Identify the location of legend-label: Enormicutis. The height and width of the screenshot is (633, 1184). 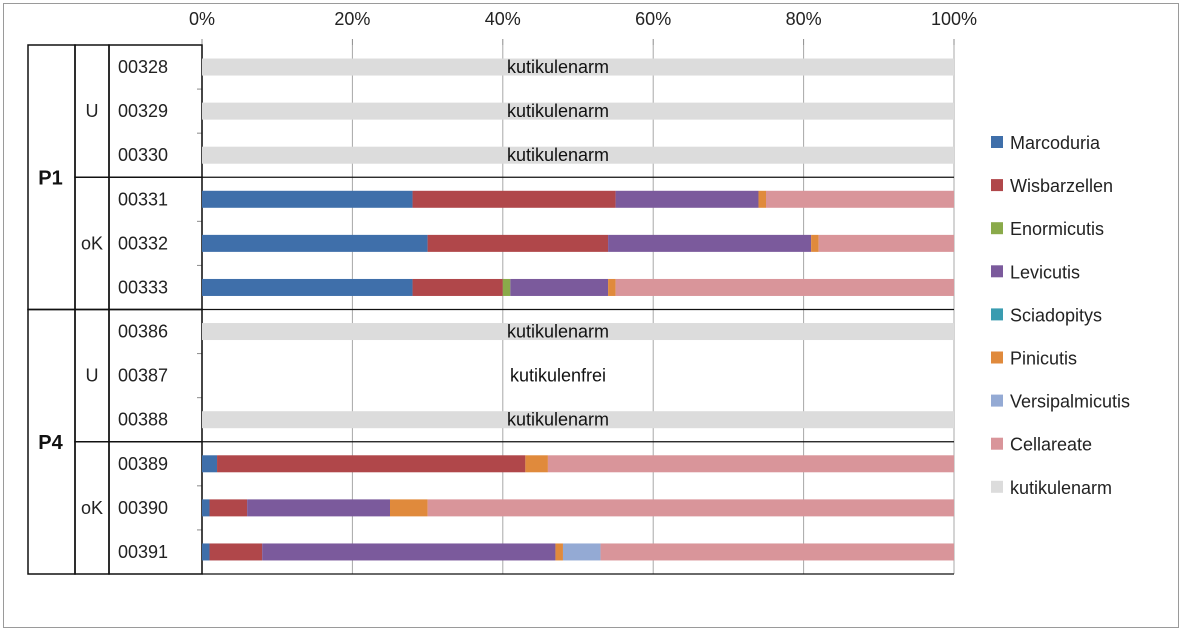
(1057, 229).